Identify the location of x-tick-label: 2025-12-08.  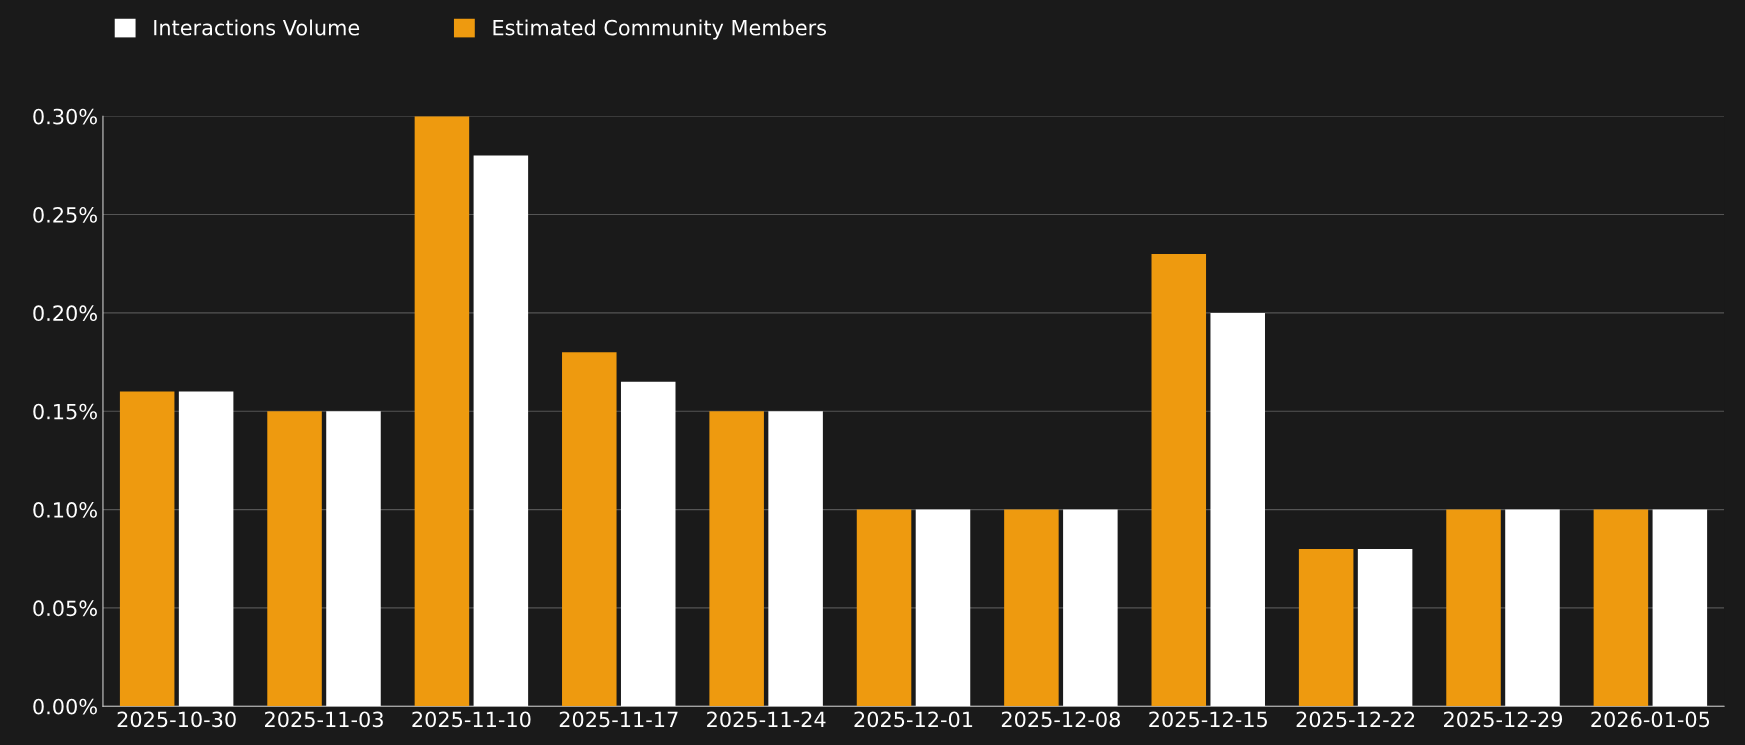
(1060, 719).